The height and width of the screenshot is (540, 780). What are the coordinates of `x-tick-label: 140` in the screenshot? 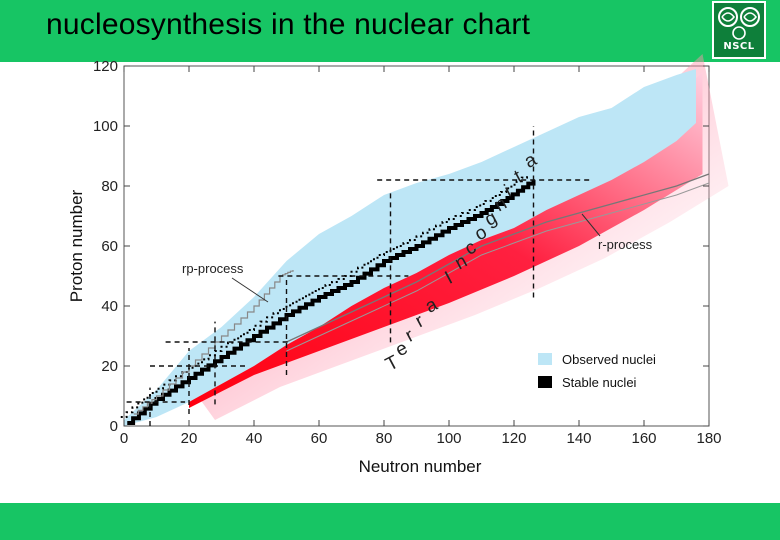 It's located at (578, 438).